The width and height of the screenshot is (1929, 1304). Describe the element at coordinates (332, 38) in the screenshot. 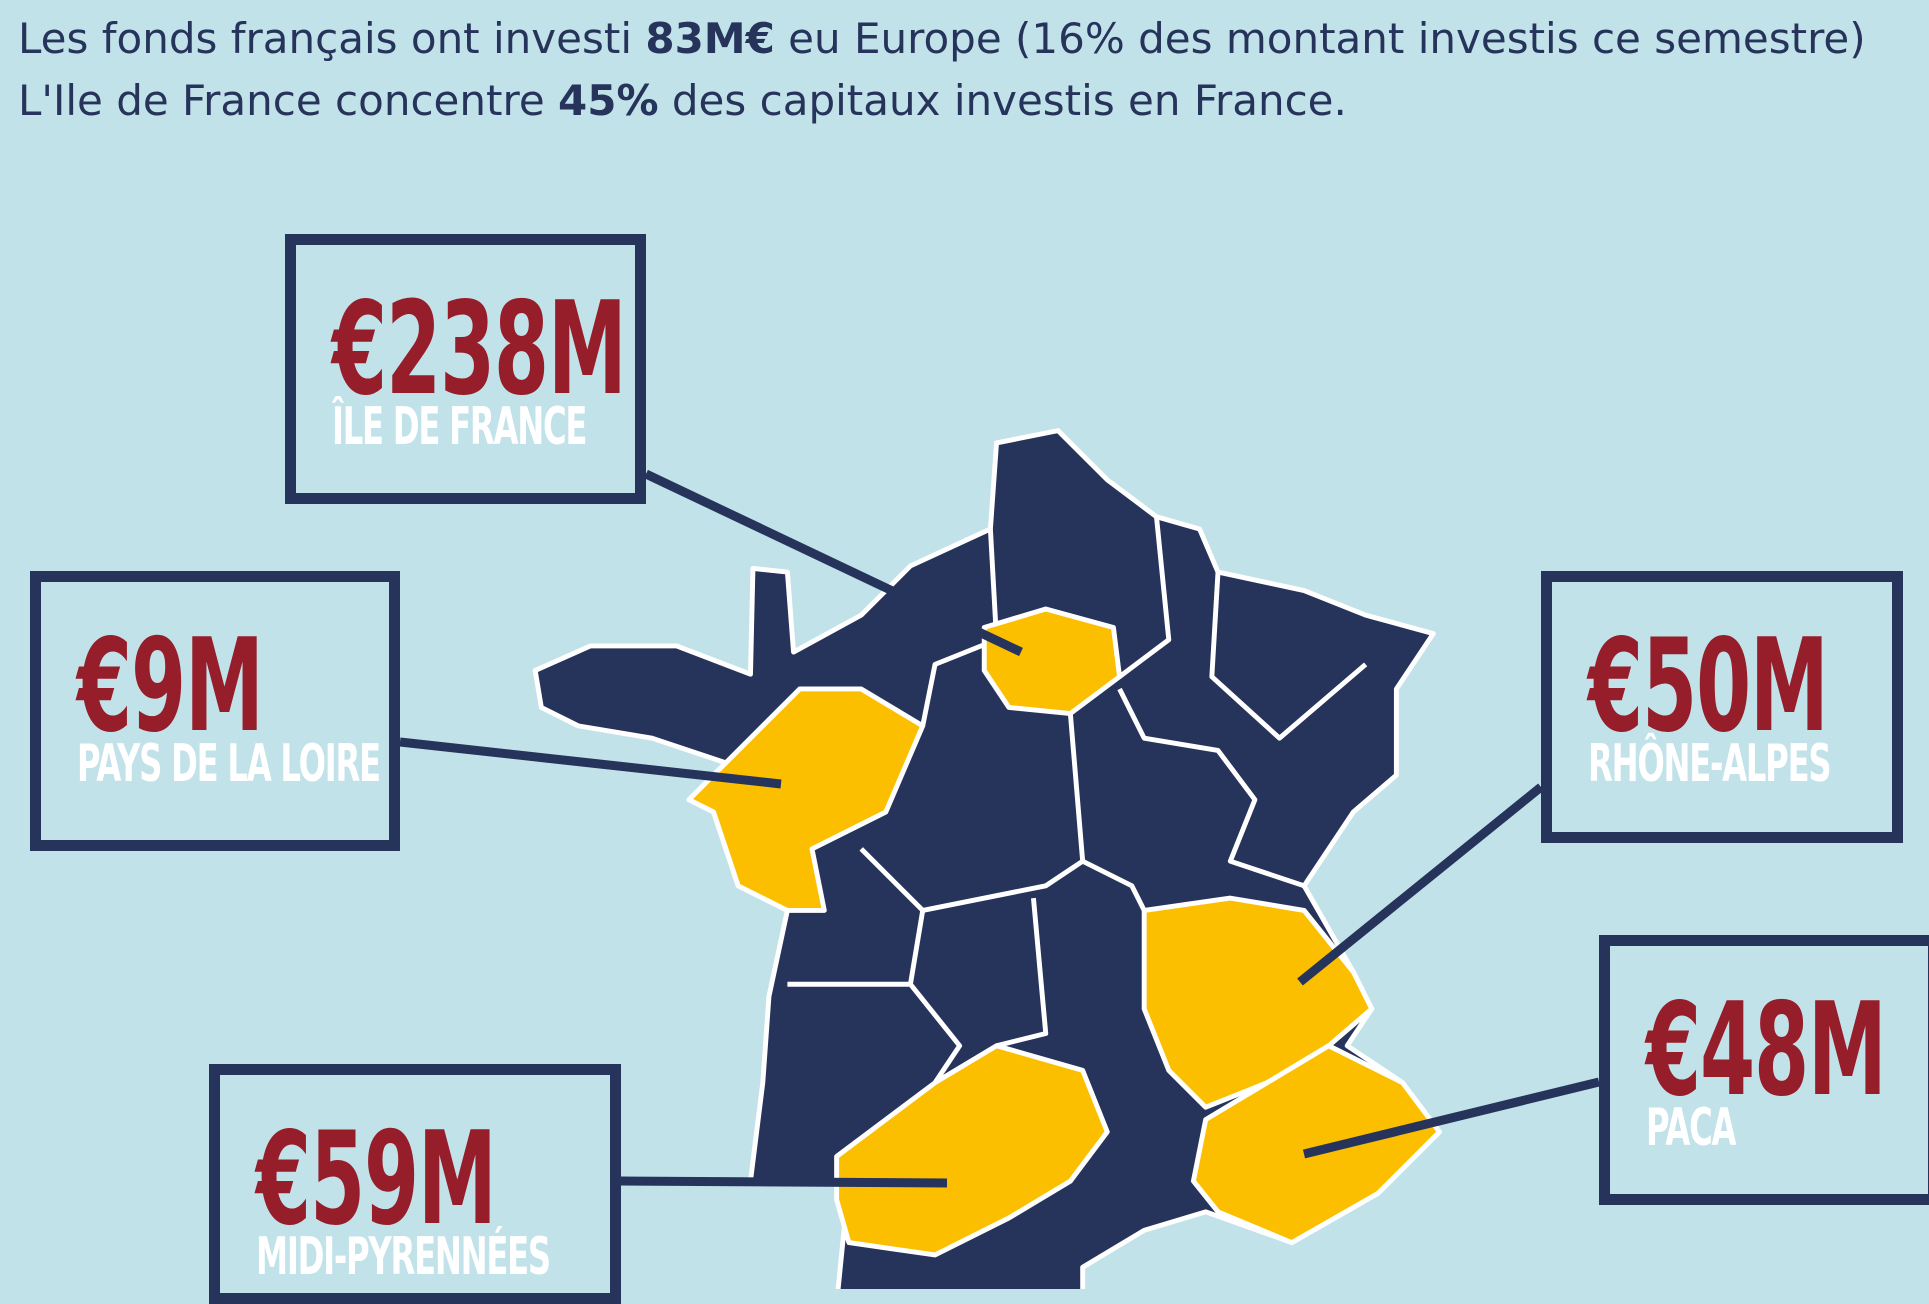

I see `intro-text: Les fonds français ont investi` at that location.